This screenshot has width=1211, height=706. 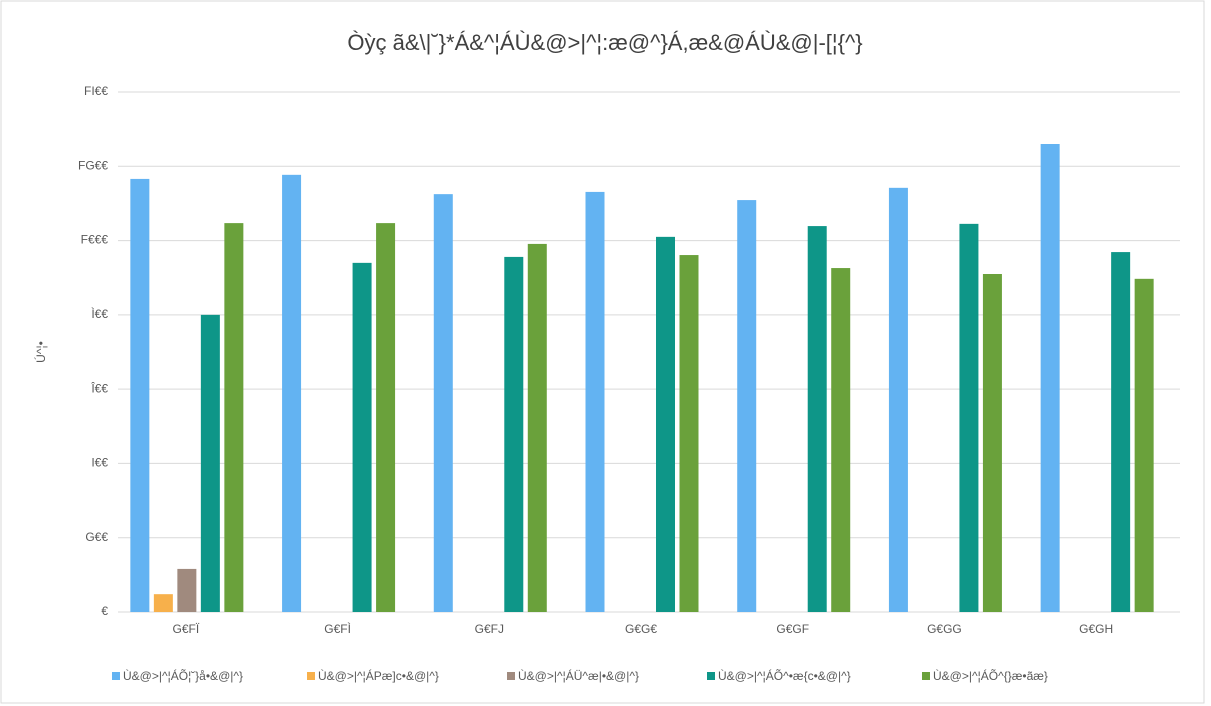 I want to click on legend-label: Ù&@>|^¦ÁÜ^æ|•&@|^}, so click(x=578, y=675).